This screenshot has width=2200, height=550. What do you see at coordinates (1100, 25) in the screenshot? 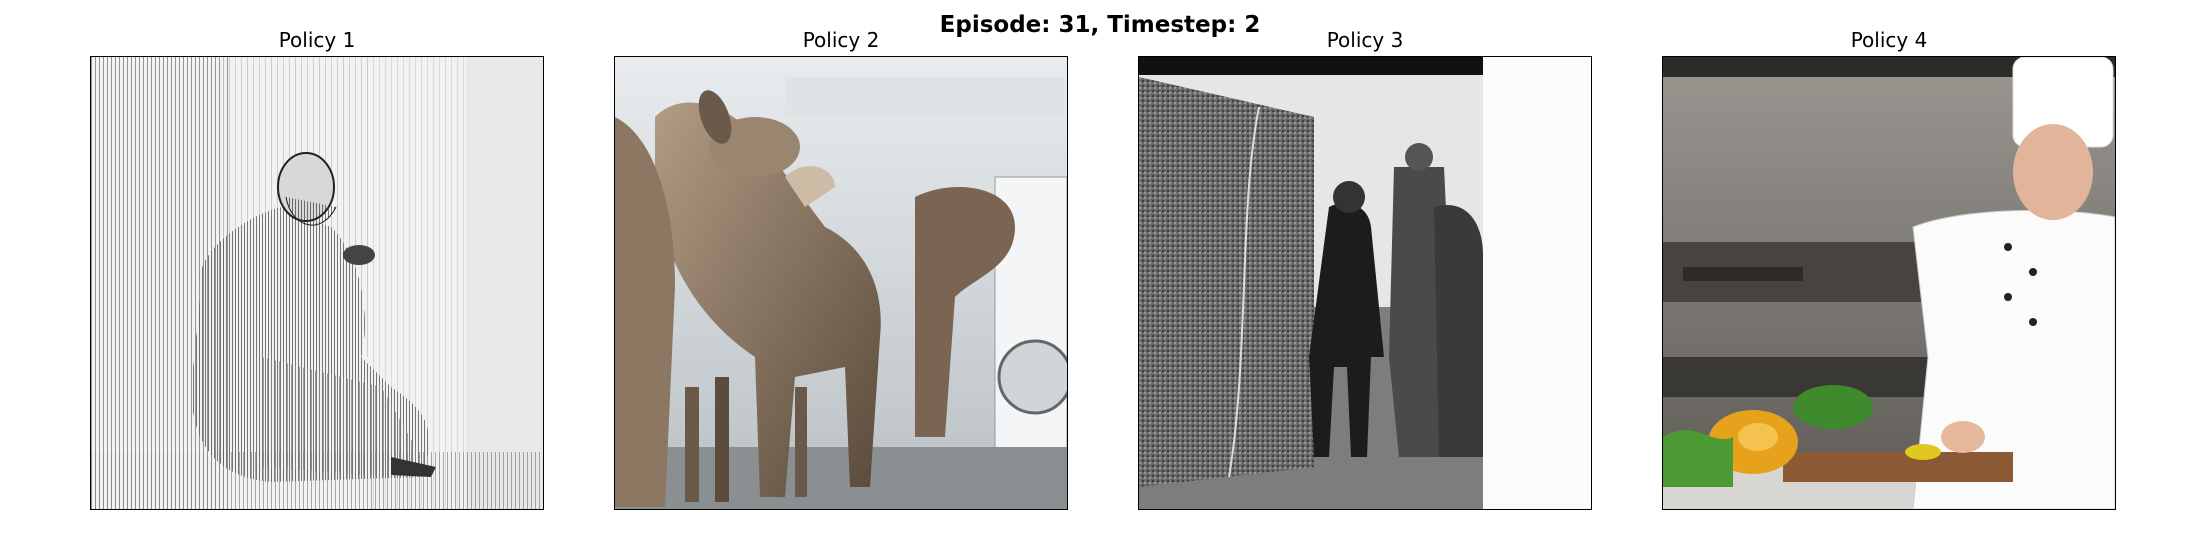
I see `figure-title: Episode: 31, Timestep: 2` at bounding box center [1100, 25].